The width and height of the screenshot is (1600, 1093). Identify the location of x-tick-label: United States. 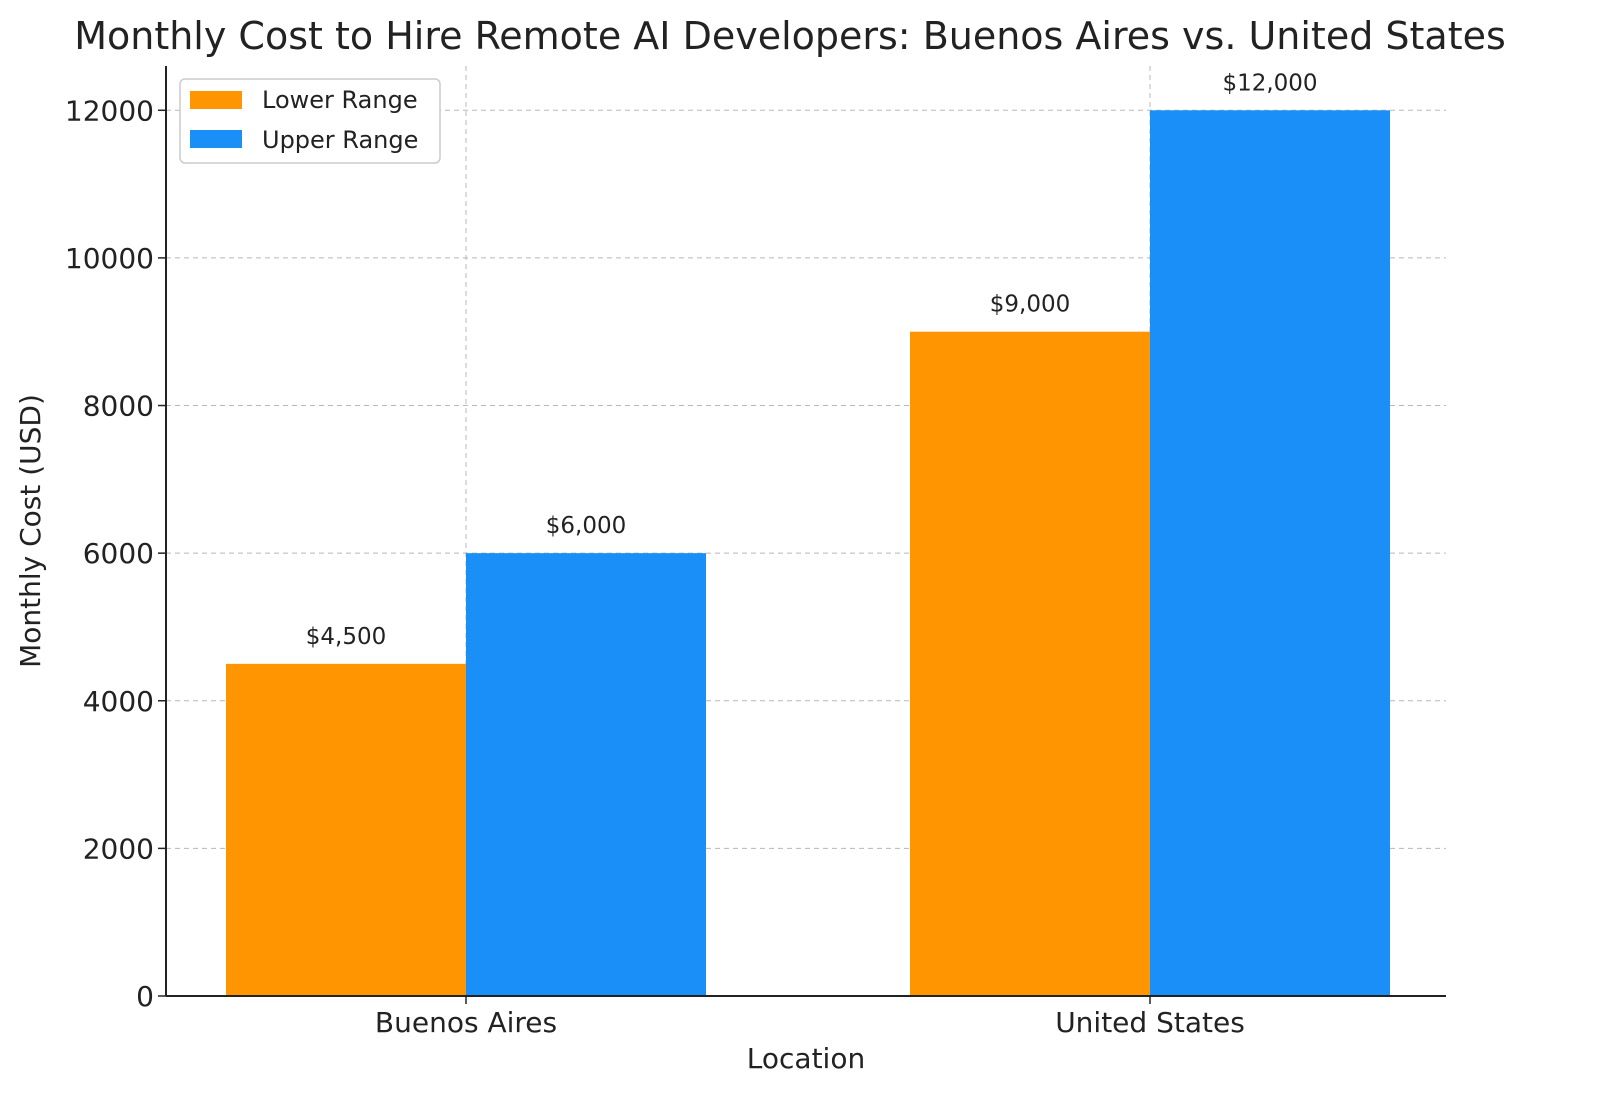
(1150, 1022).